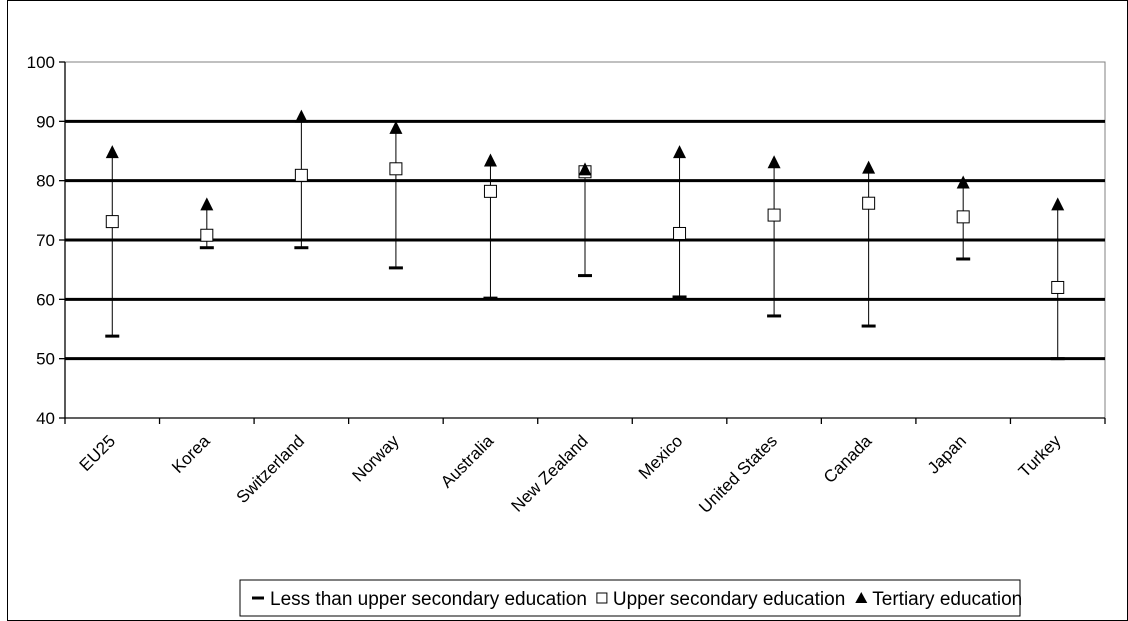 This screenshot has height=621, width=1128. I want to click on y-tick-label: 40, so click(45, 418).